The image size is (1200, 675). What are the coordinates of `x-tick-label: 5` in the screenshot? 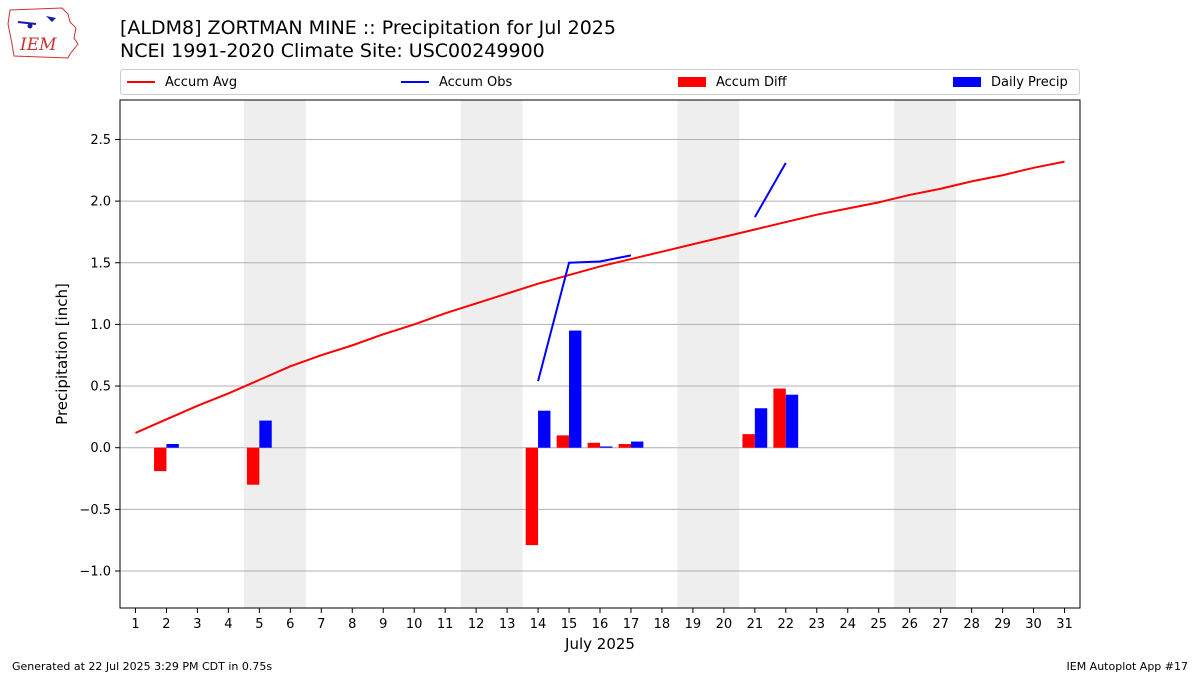 It's located at (259, 624).